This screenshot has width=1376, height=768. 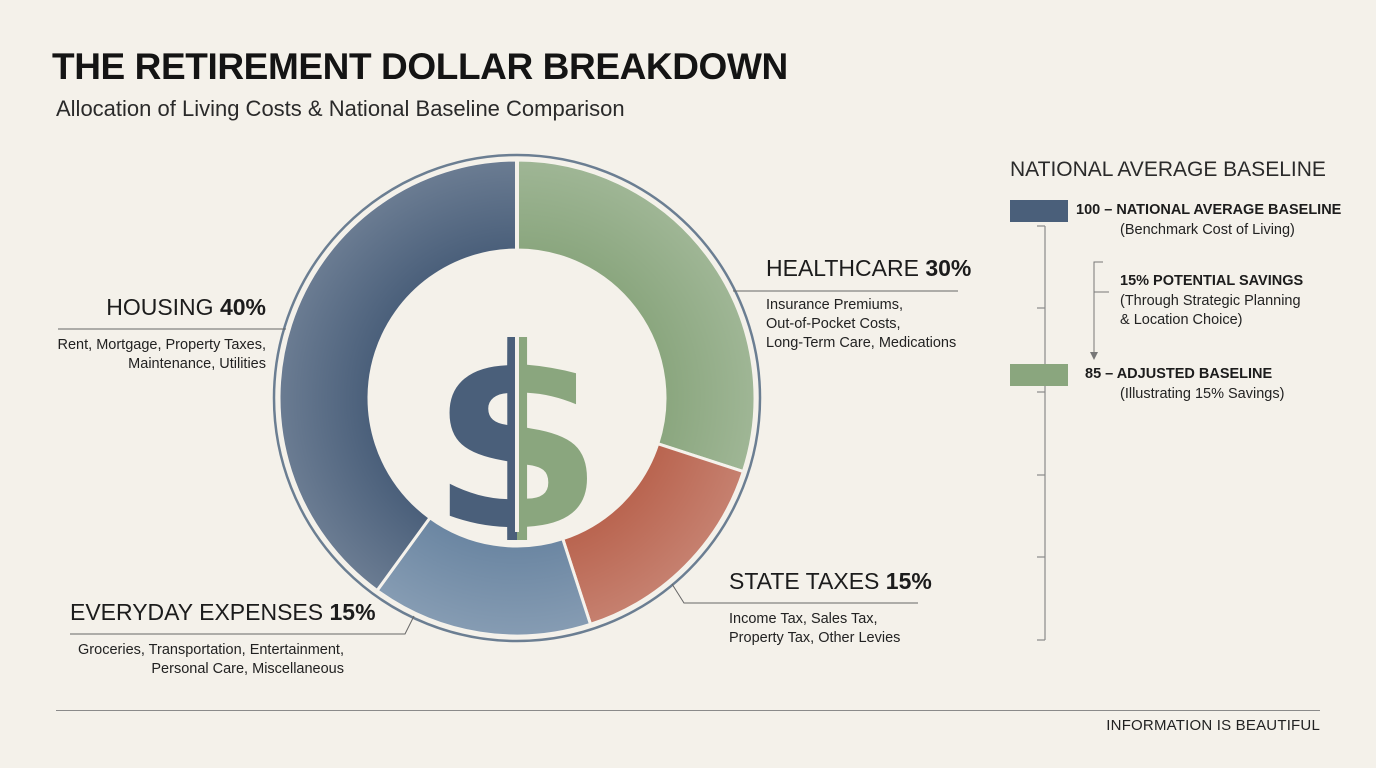 I want to click on housing-name: HOUSING, so click(x=160, y=307).